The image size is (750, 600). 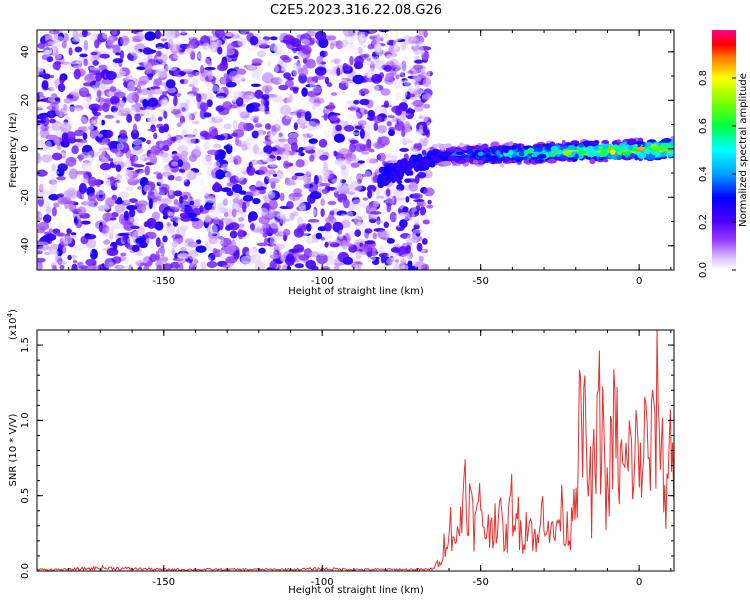 I want to click on snr-x-label: Height of straight line (km), so click(x=356, y=590).